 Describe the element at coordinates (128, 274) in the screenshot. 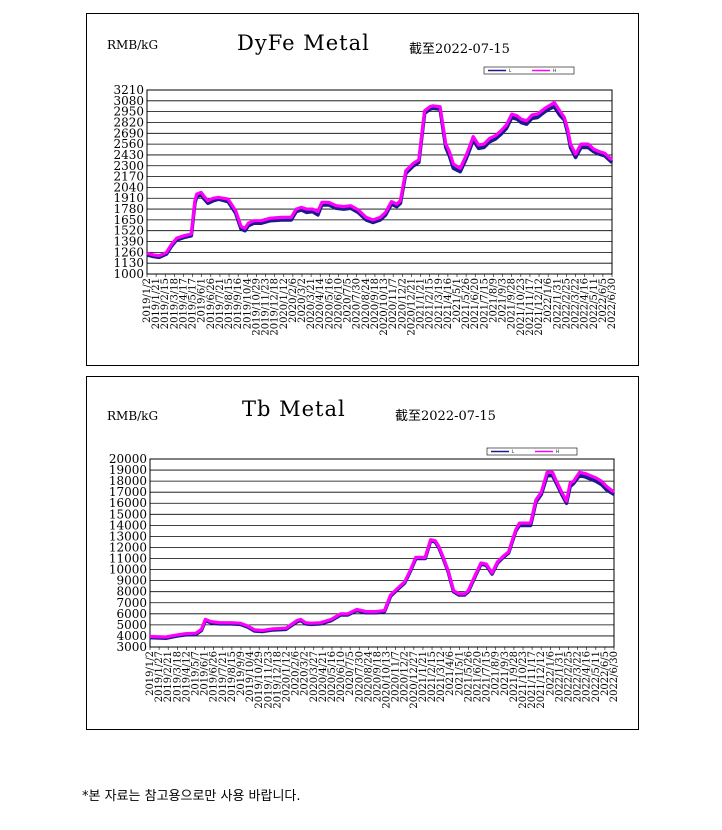

I see `y-tick-label: 1000` at that location.